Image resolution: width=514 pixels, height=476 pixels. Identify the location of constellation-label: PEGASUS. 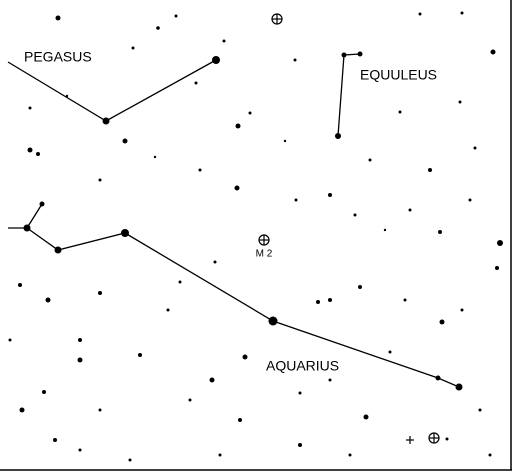
(58, 57).